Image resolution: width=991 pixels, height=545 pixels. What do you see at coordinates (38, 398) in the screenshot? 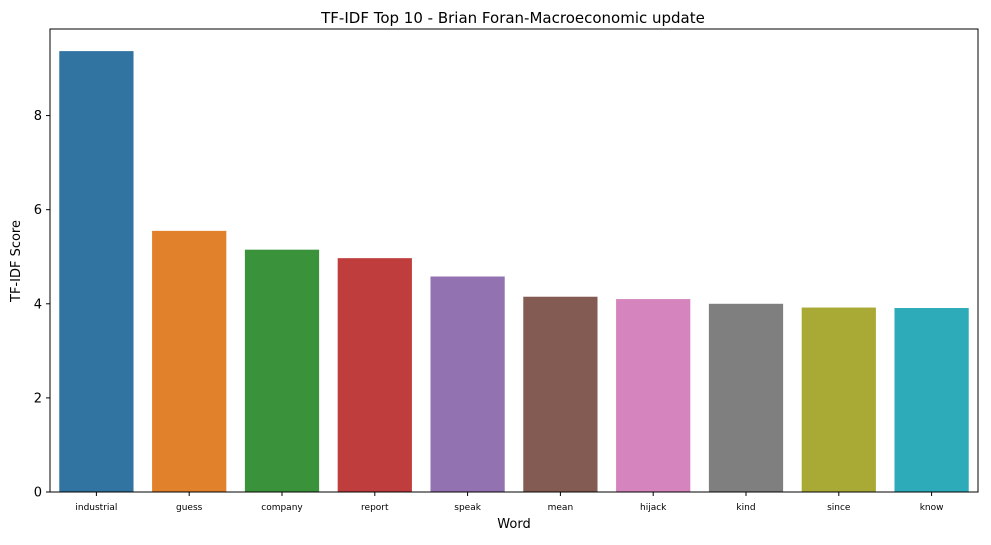
I see `y-tick-label: 2` at bounding box center [38, 398].